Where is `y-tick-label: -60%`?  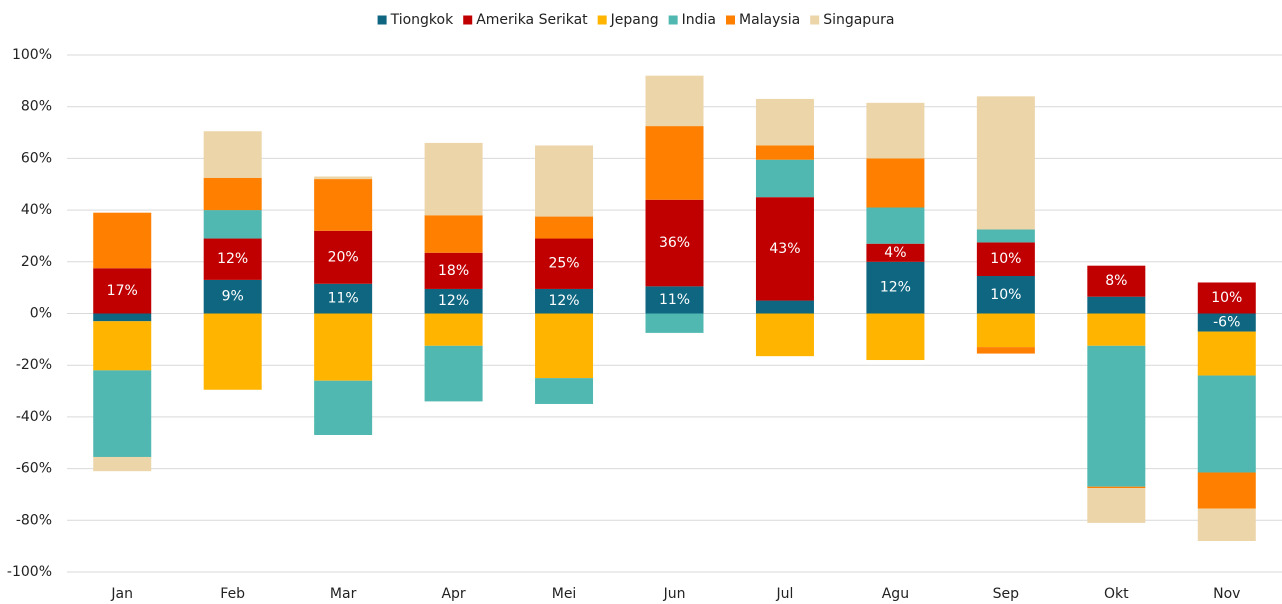
y-tick-label: -60% is located at coordinates (34, 469).